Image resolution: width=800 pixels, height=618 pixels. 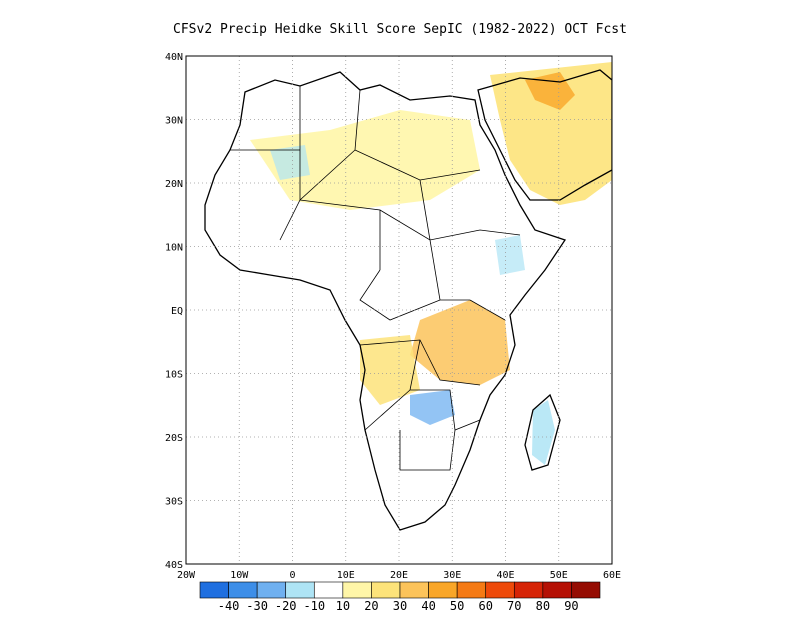 What do you see at coordinates (174, 502) in the screenshot?
I see `lat-tick-label: 30S` at bounding box center [174, 502].